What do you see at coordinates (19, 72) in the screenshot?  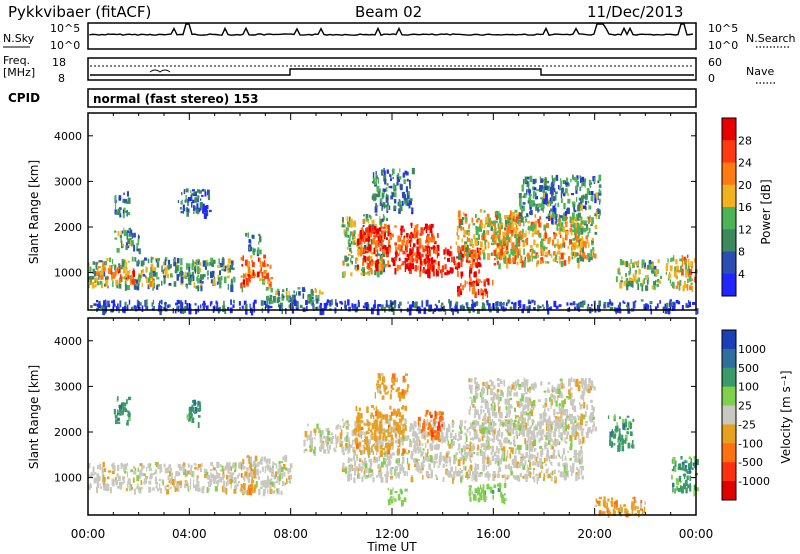 I see `freq-unit: [MHz]` at bounding box center [19, 72].